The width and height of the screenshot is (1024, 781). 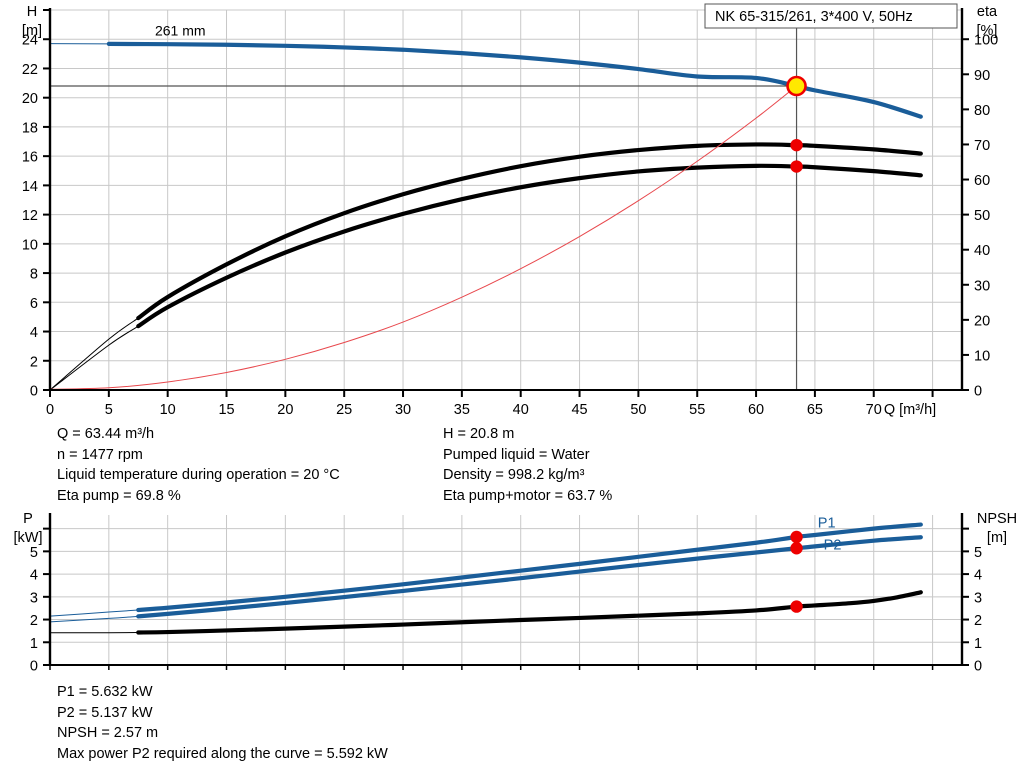 I want to click on y-tick-label-left: 6, so click(x=34, y=304).